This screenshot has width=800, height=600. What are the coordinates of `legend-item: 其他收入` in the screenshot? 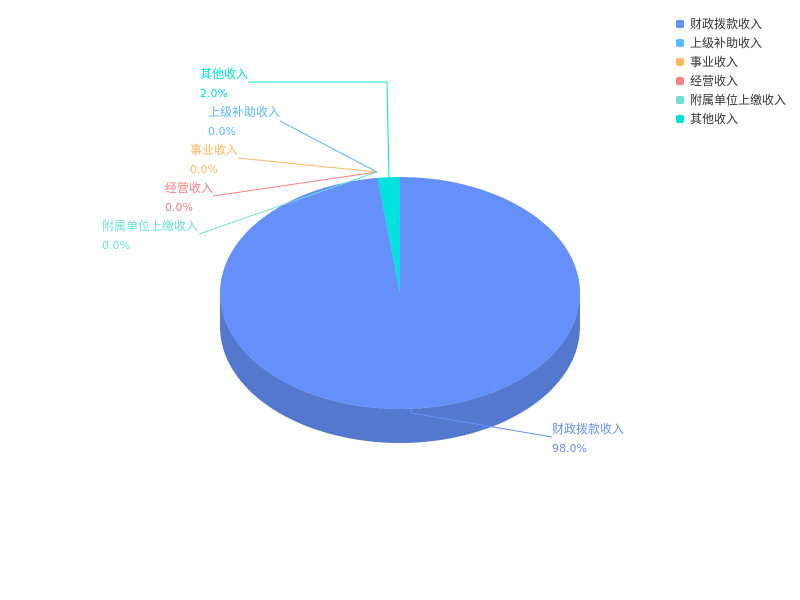 It's located at (731, 118).